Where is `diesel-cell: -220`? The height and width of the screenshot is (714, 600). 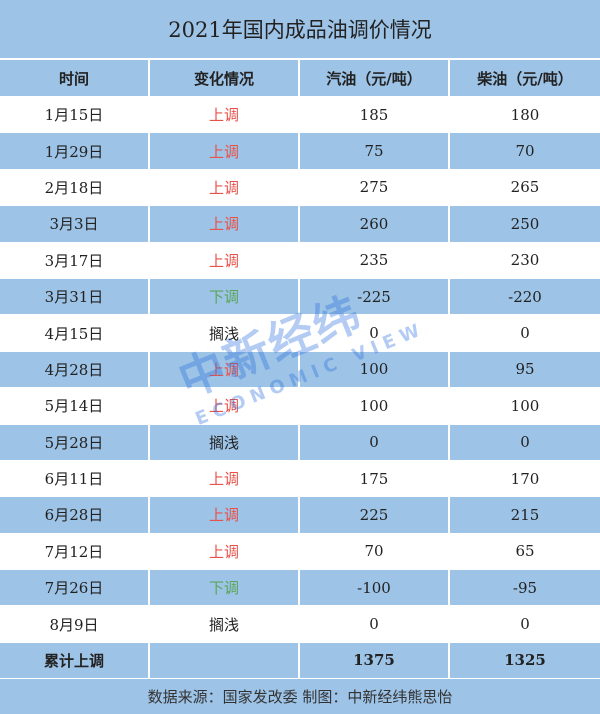 diesel-cell: -220 is located at coordinates (525, 296).